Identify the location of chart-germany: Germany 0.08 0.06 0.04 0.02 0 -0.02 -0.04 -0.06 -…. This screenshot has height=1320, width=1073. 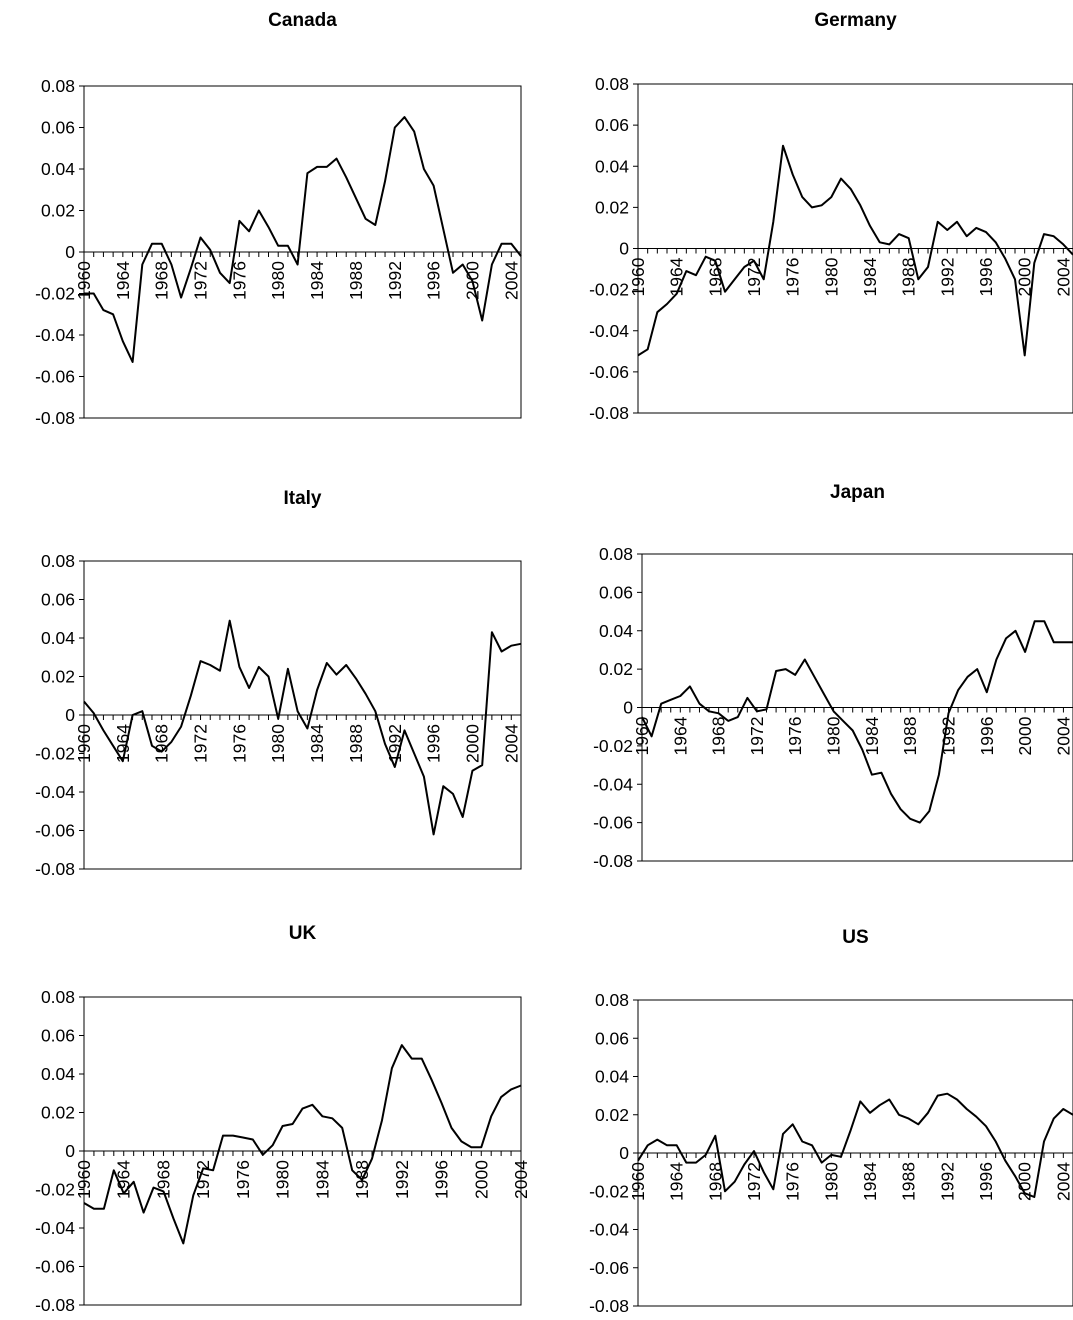
(831, 216).